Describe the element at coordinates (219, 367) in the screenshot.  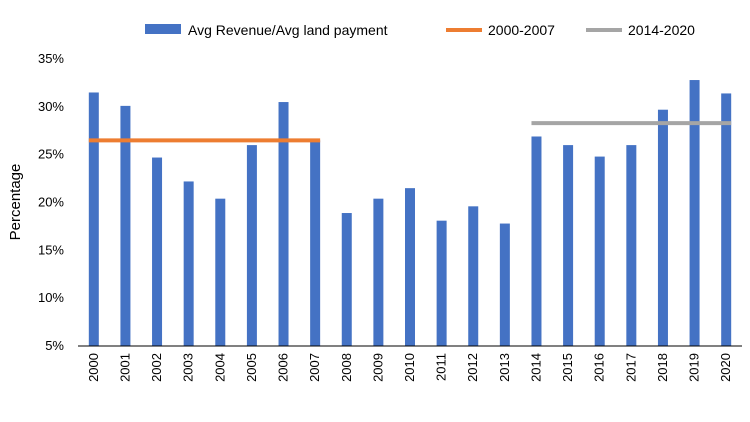
I see `x-tick-label: 2004` at that location.